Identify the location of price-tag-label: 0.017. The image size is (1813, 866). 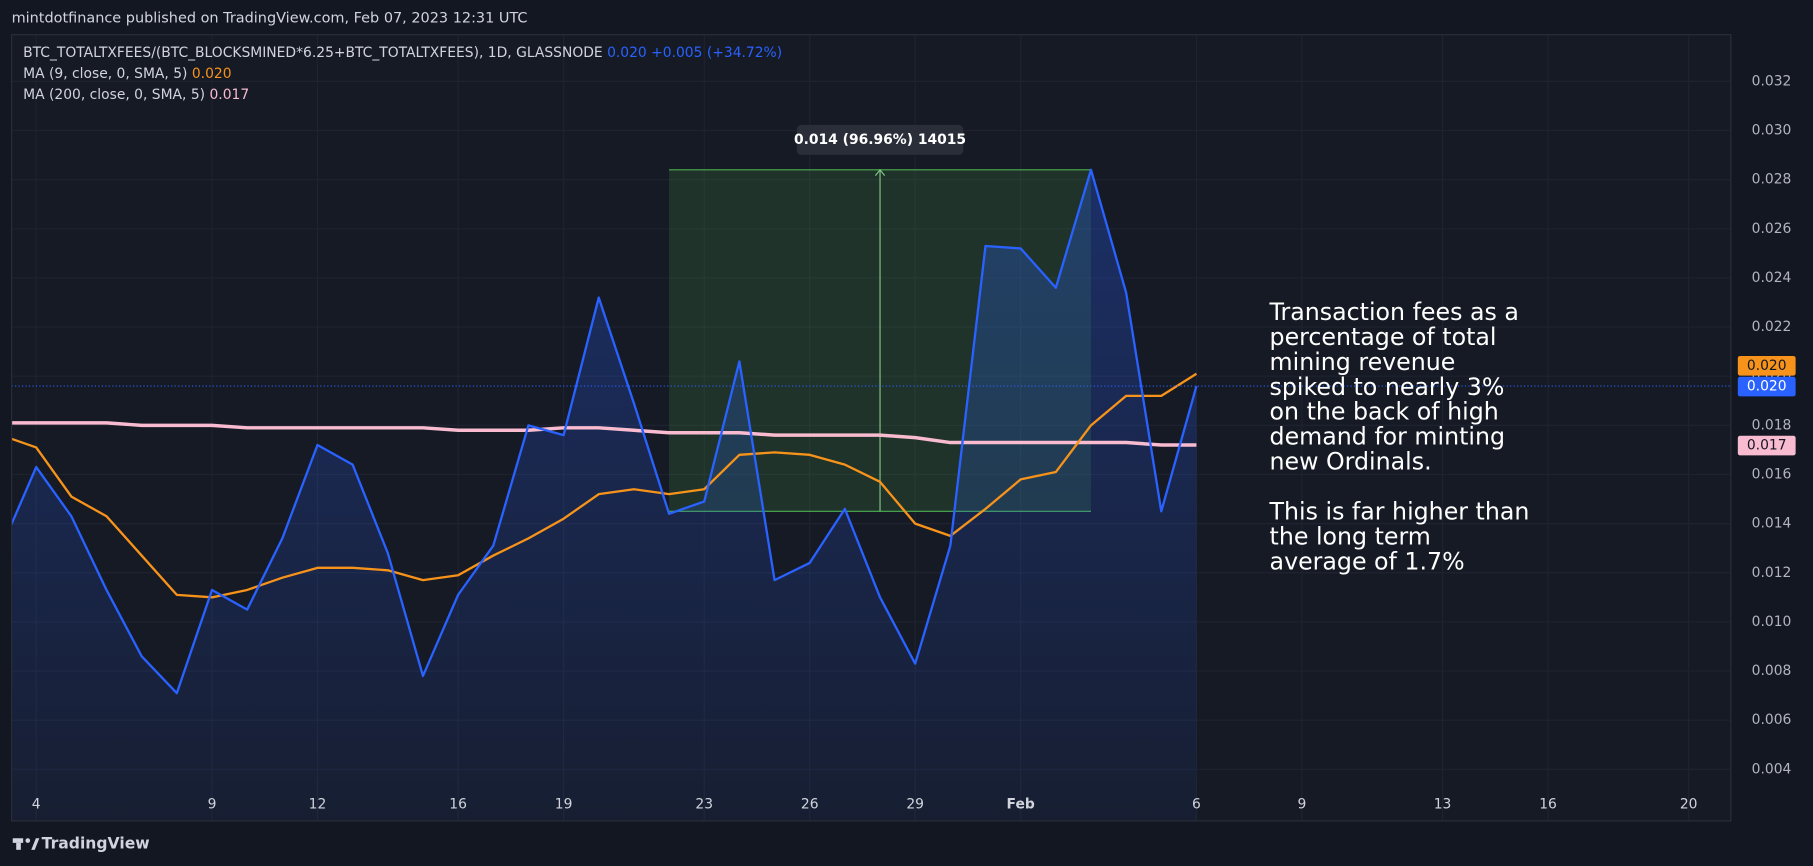
(1767, 446).